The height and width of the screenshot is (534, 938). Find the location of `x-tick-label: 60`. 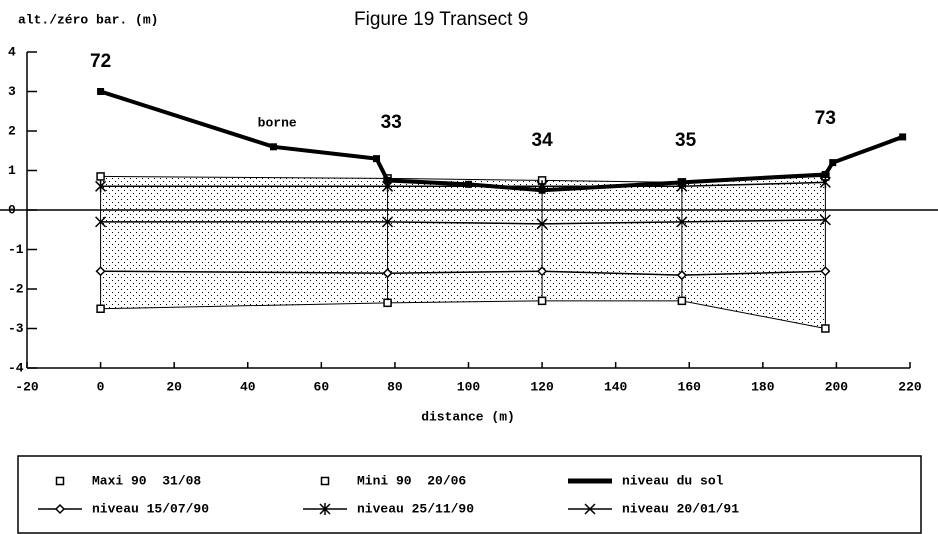

x-tick-label: 60 is located at coordinates (322, 386).